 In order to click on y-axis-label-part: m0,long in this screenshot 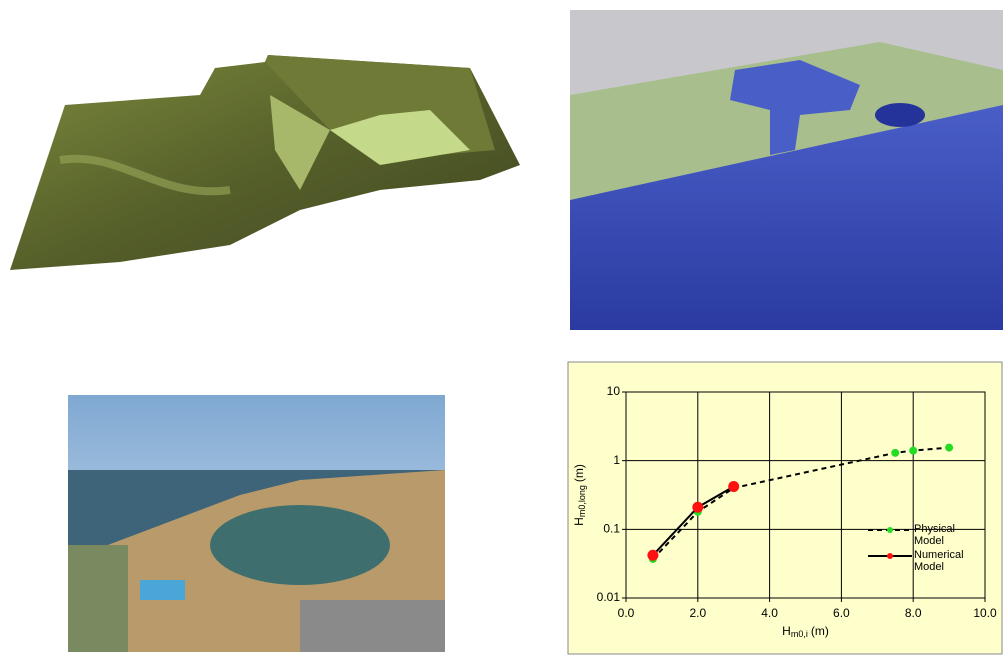, I will do `click(582, 501)`.